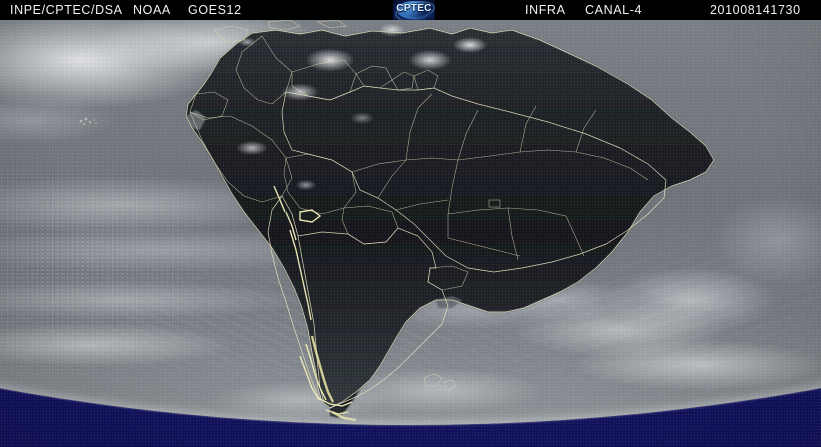  What do you see at coordinates (755, 10) in the screenshot?
I see `timestamp-label: 201008141730` at bounding box center [755, 10].